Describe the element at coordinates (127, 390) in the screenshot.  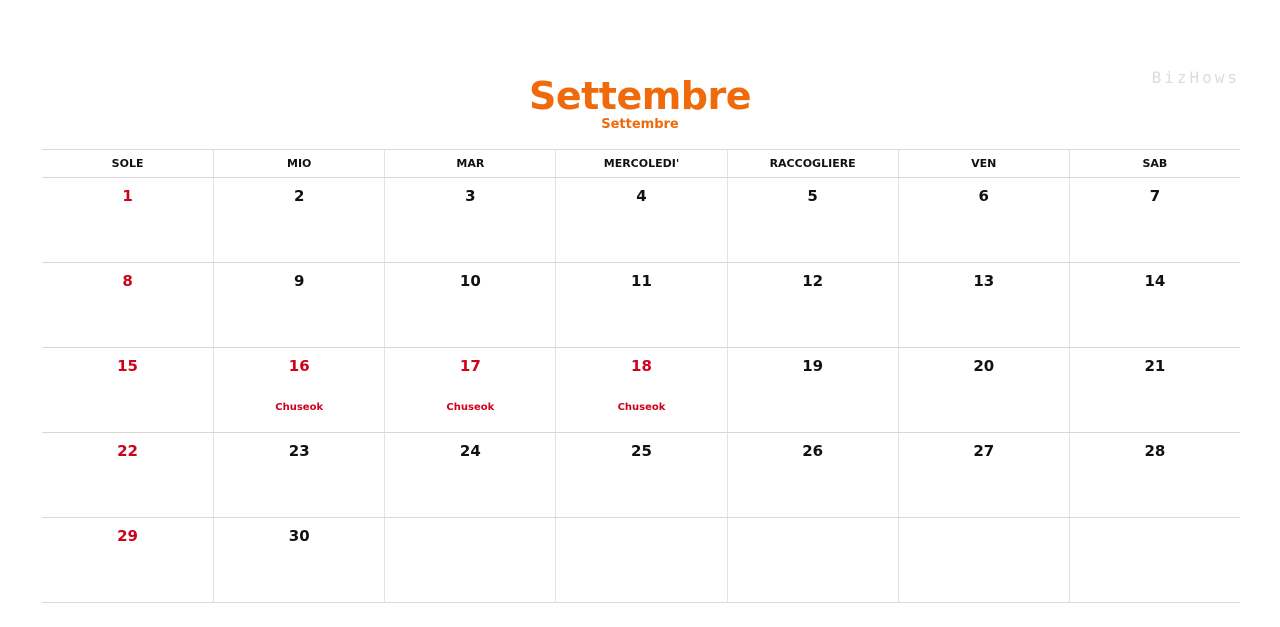
I see `day-cell: 15` at that location.